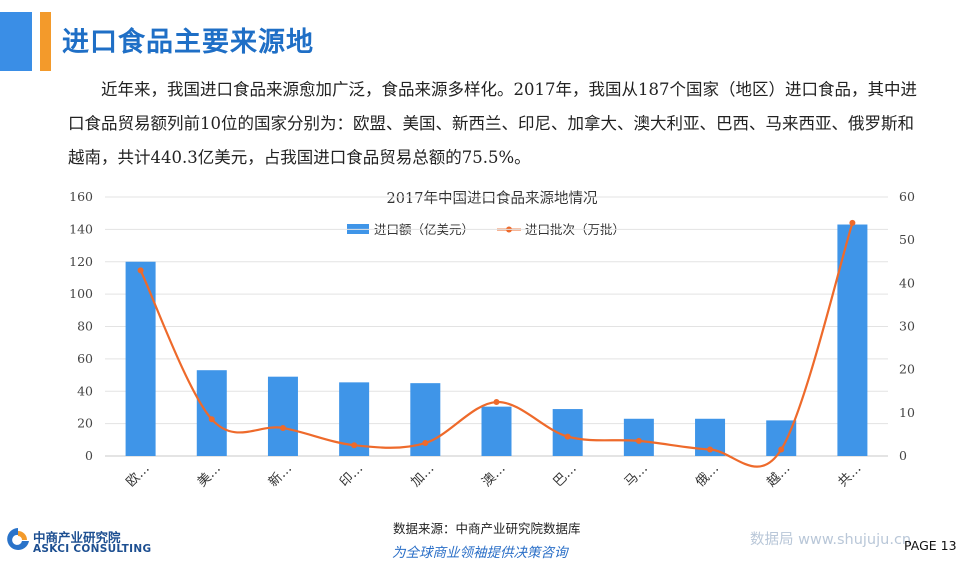 The height and width of the screenshot is (563, 976). I want to click on company-logo: 中商产业研究院 ASKCI CONSULTING, so click(86, 542).